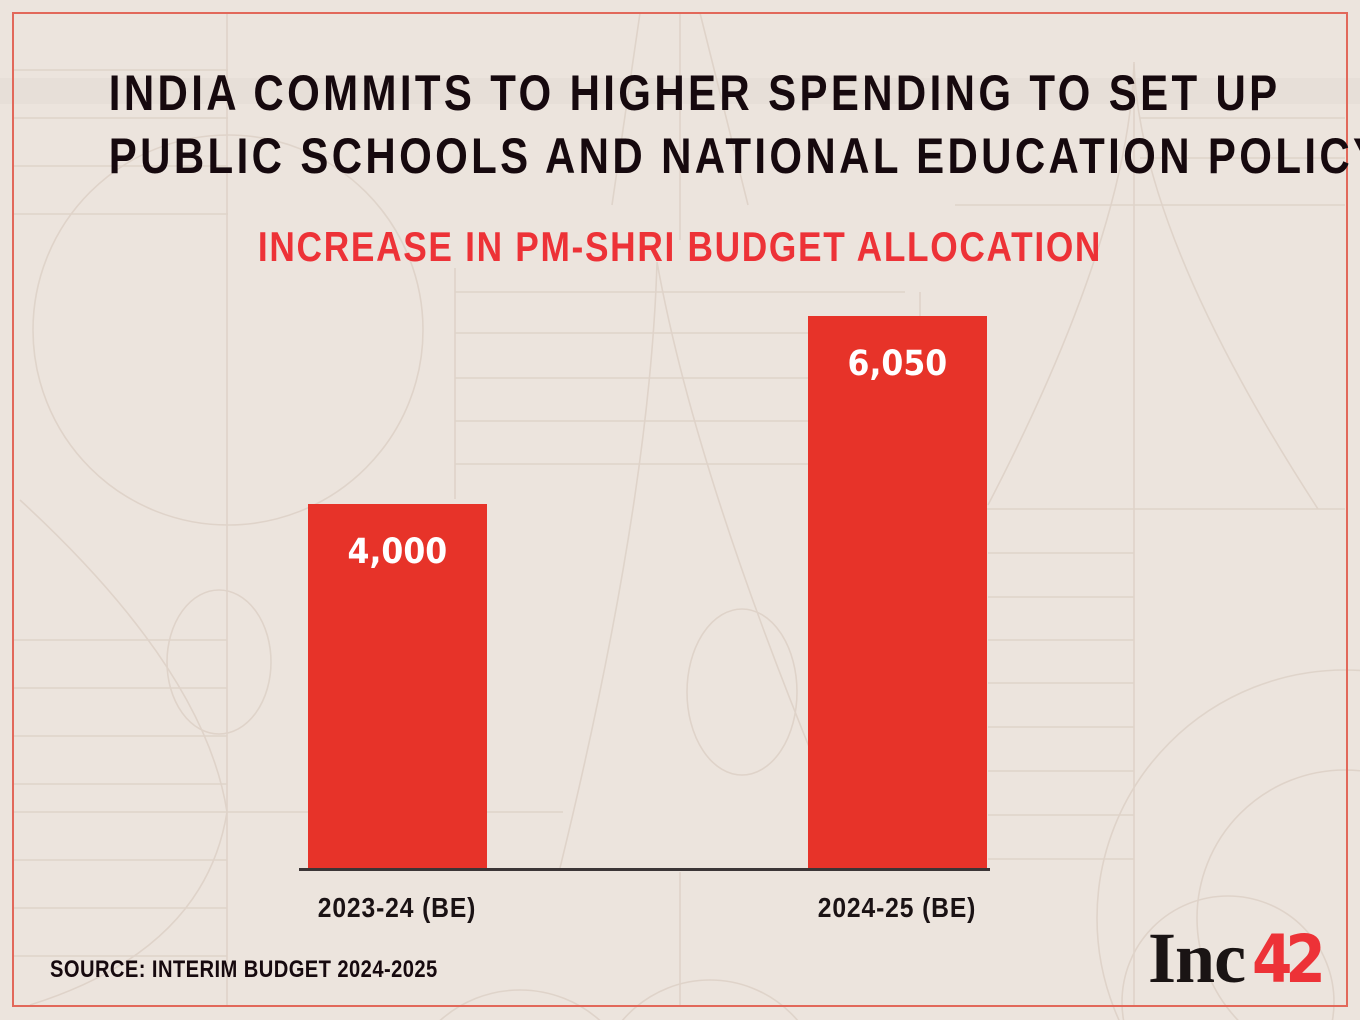  Describe the element at coordinates (1289, 959) in the screenshot. I see `logo-text-42: 42` at that location.